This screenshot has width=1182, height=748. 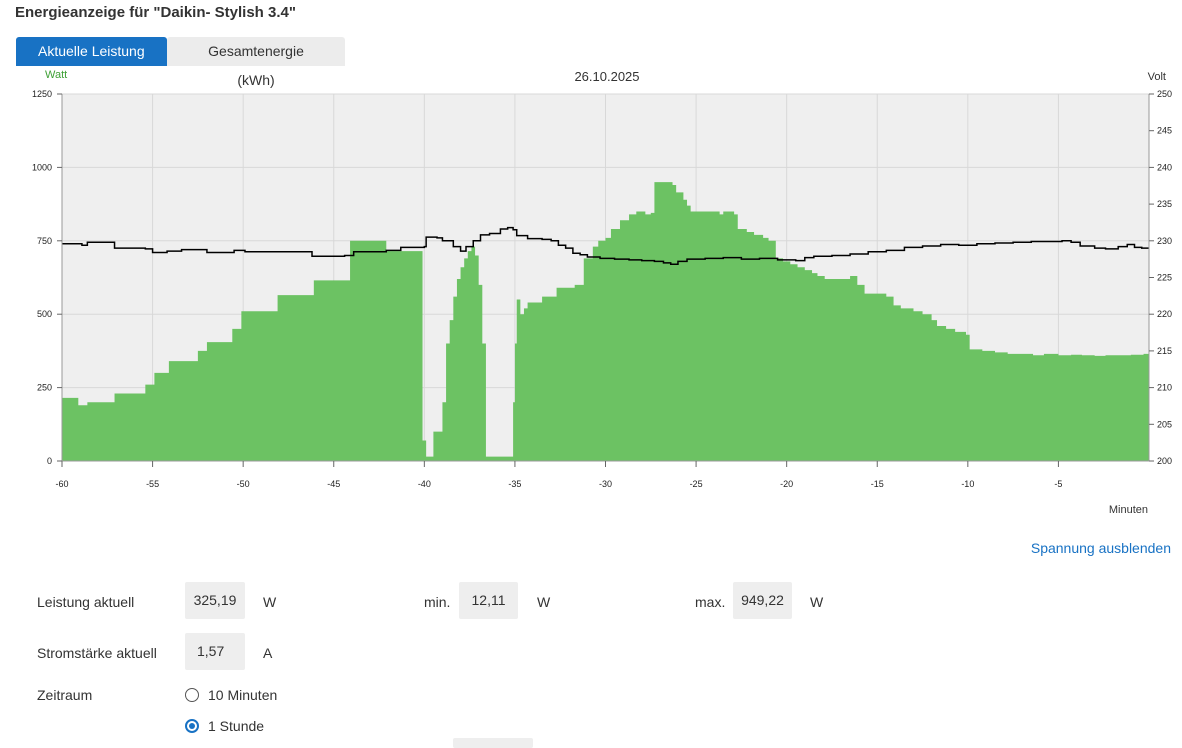 I want to click on y2-tick-label: 215, so click(x=1164, y=351).